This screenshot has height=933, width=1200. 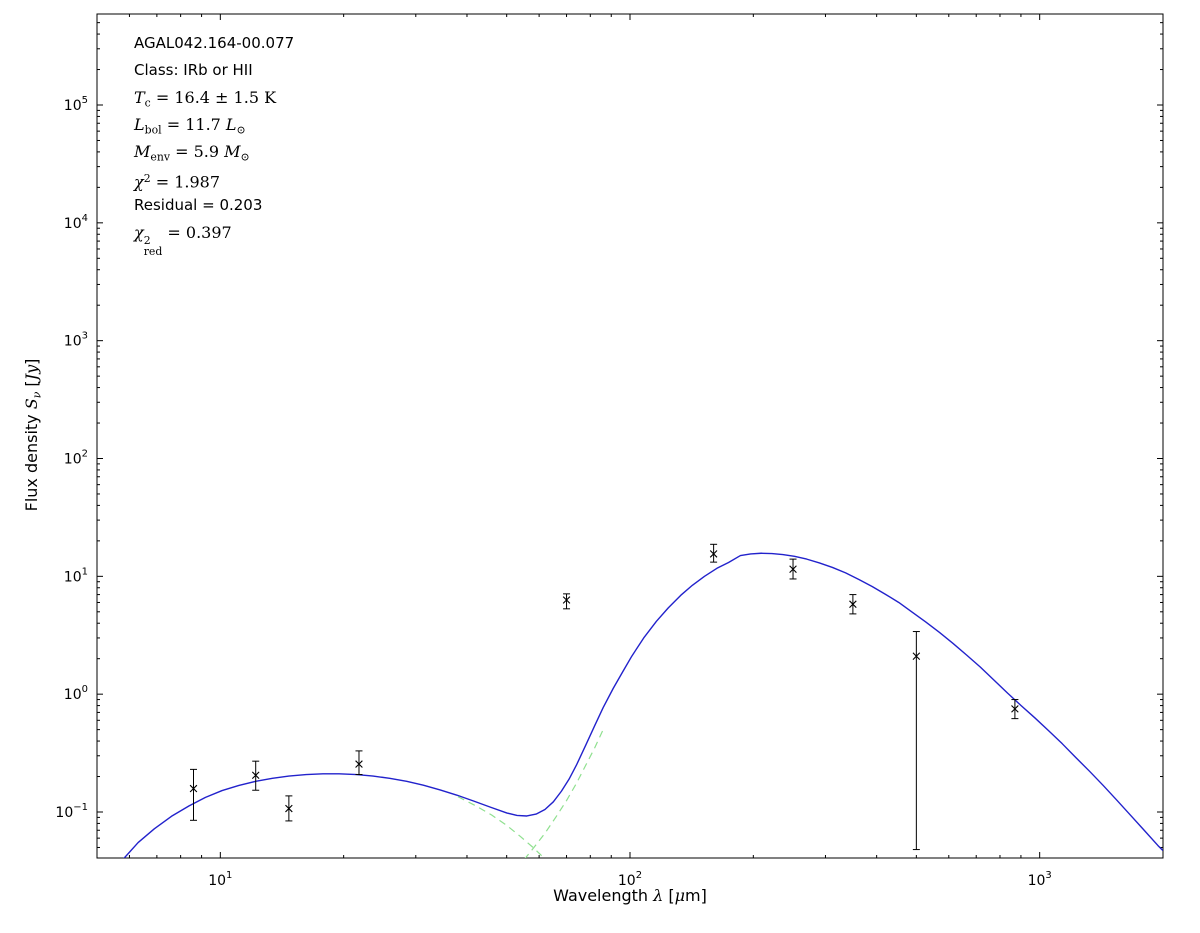 What do you see at coordinates (630, 879) in the screenshot?
I see `x-tick-labels: 101 102 103` at bounding box center [630, 879].